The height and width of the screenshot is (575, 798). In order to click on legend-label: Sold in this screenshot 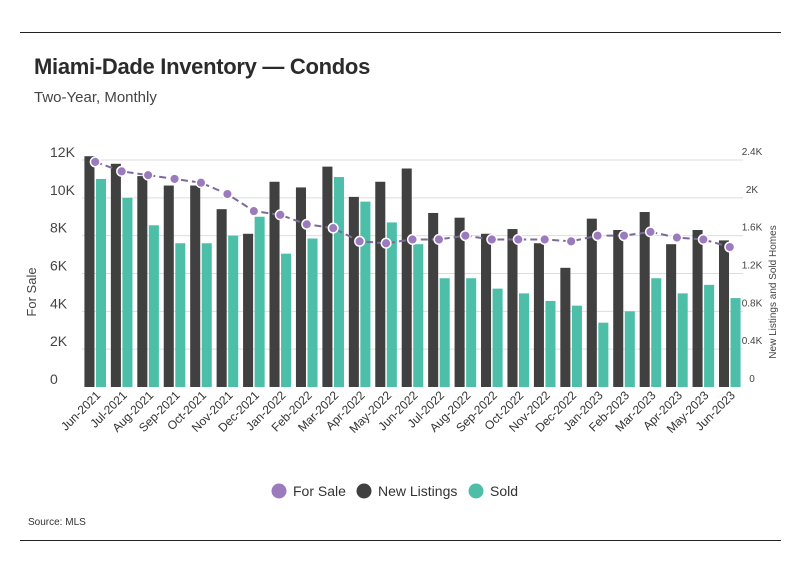, I will do `click(504, 491)`.